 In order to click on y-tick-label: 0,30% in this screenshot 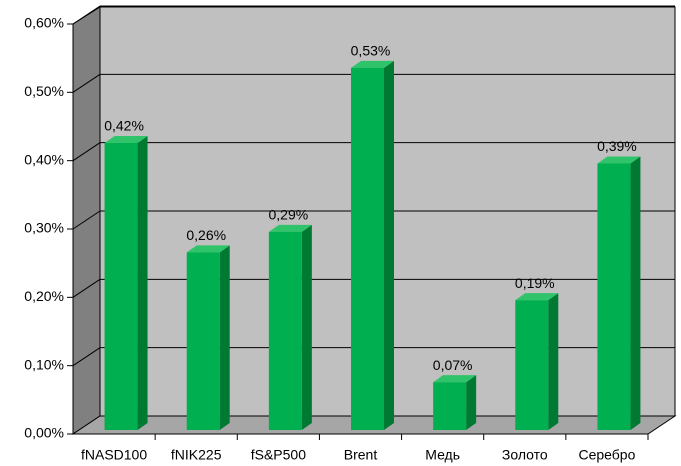, I will do `click(44, 228)`.